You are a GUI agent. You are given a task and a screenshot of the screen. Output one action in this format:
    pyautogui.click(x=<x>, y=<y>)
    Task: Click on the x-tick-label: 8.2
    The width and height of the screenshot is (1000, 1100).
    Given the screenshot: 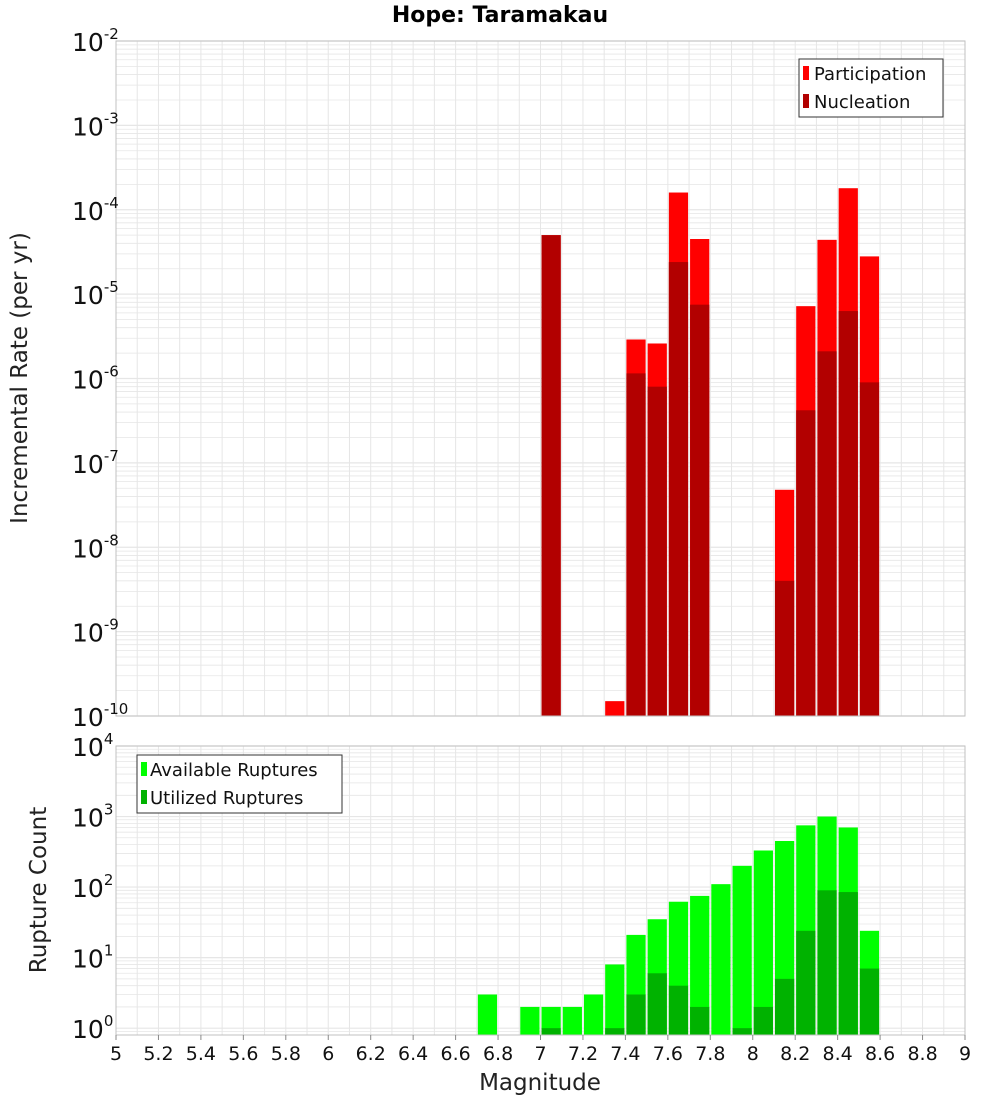 What is the action you would take?
    pyautogui.click(x=795, y=1054)
    